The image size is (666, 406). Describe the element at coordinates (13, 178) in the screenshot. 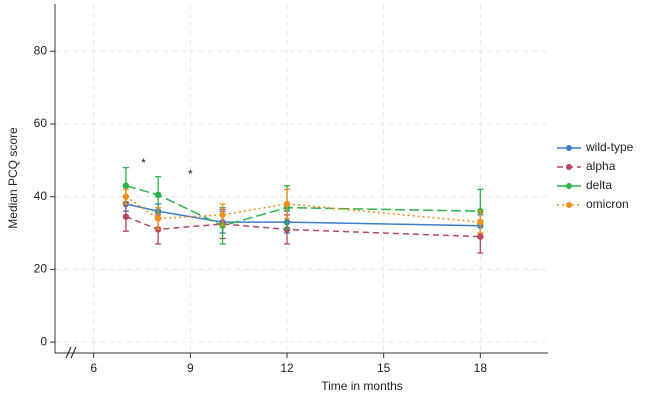

I see `y-axis-label: Median PCQ score` at that location.